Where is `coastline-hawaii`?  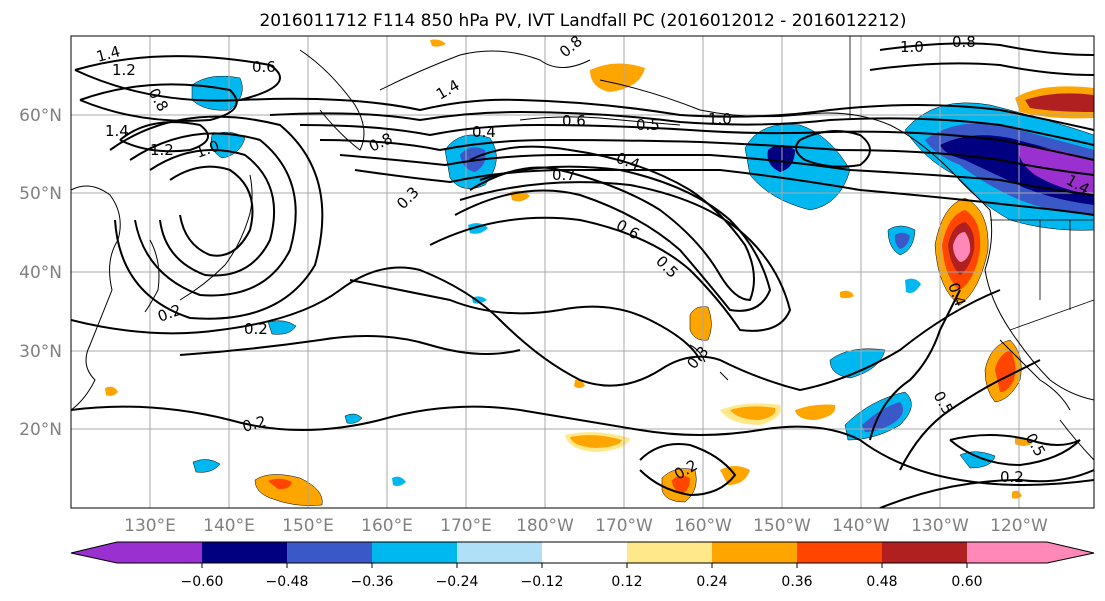
coastline-hawaii is located at coordinates (709, 362).